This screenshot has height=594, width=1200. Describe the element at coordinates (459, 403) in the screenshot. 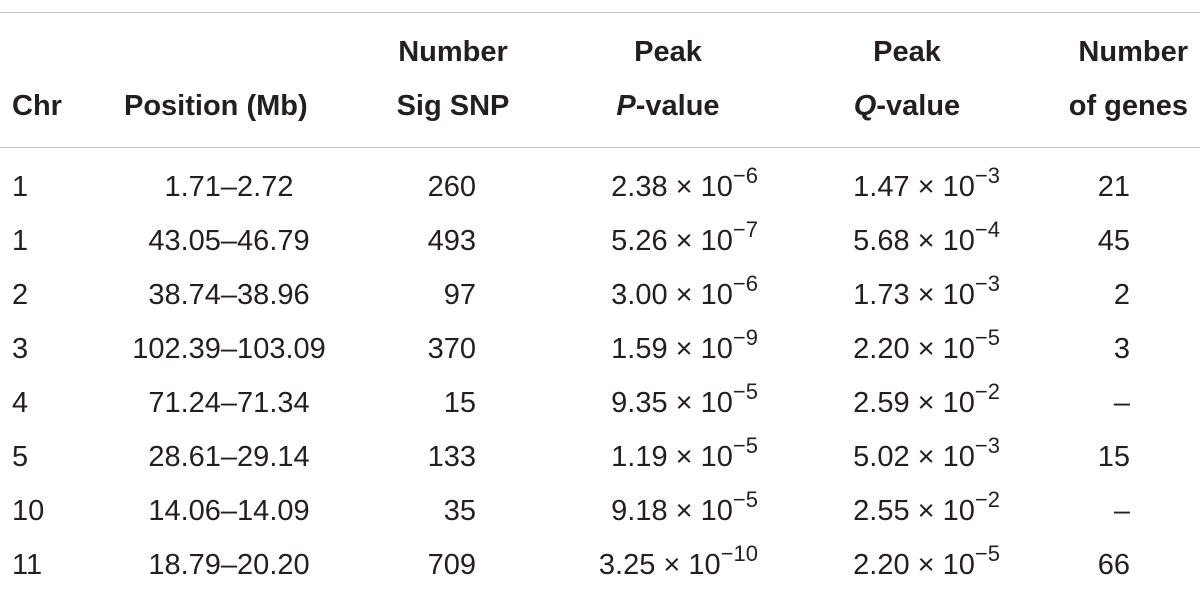

I see `cell-sig-snp: 15` at that location.